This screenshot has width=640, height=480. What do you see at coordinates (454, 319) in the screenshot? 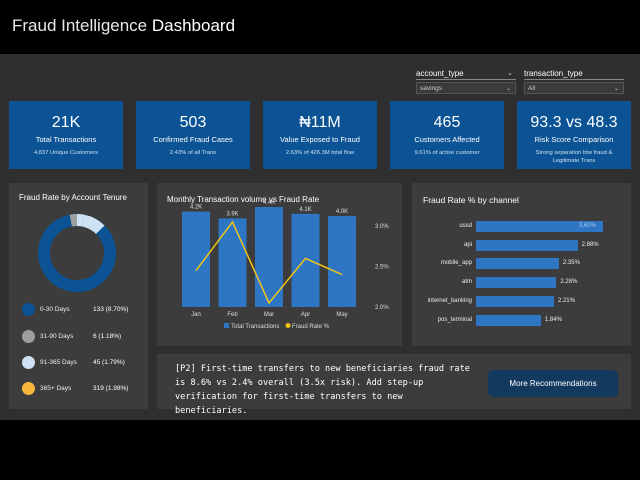
I see `channel-label-pos_terminal: pos_terminal` at bounding box center [454, 319].